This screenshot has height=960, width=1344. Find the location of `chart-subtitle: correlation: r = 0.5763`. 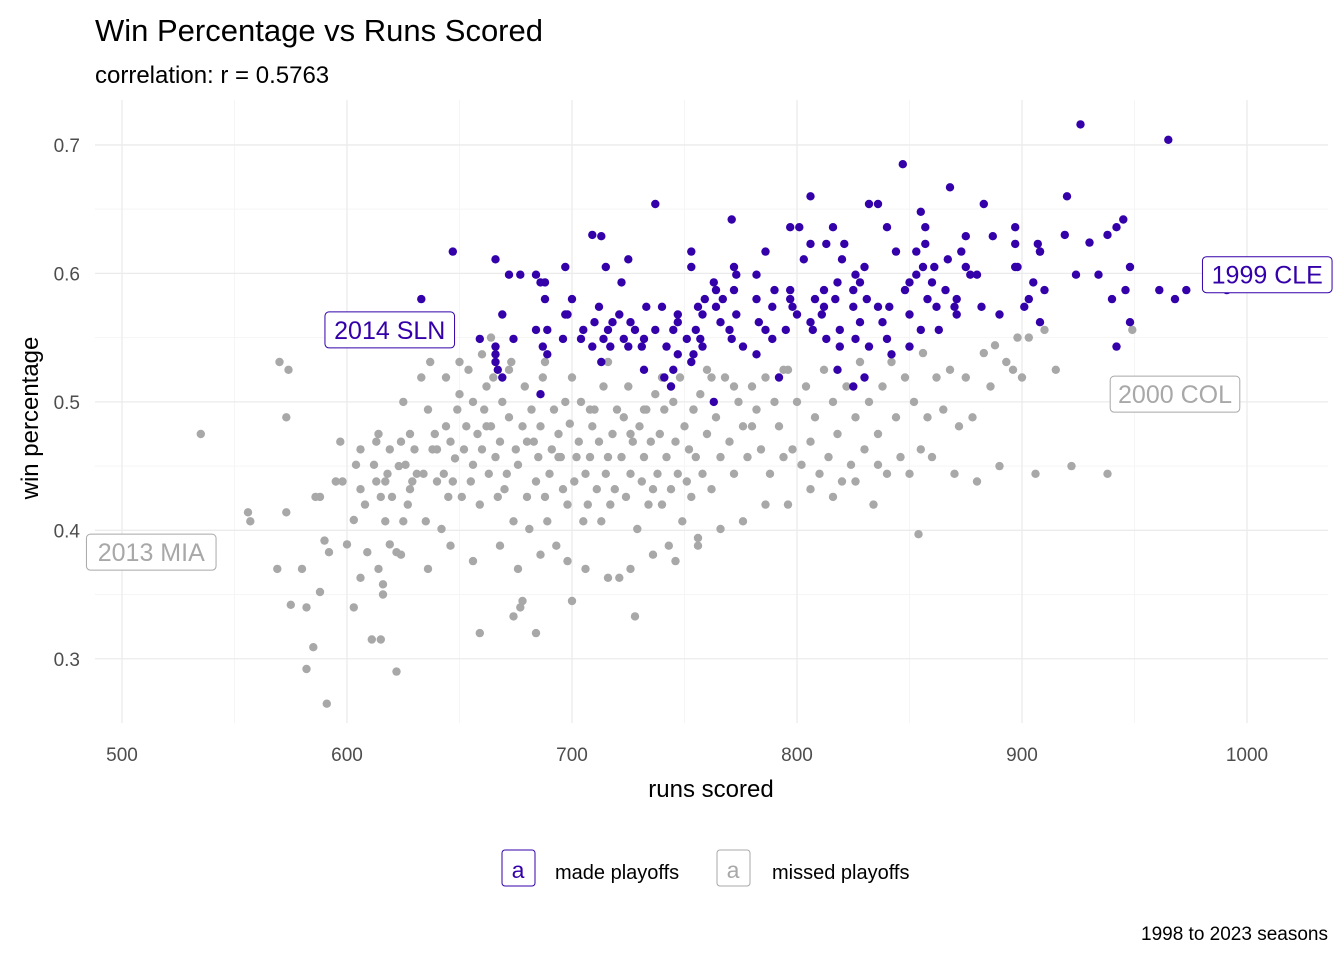

chart-subtitle: correlation: r = 0.5763 is located at coordinates (212, 75).